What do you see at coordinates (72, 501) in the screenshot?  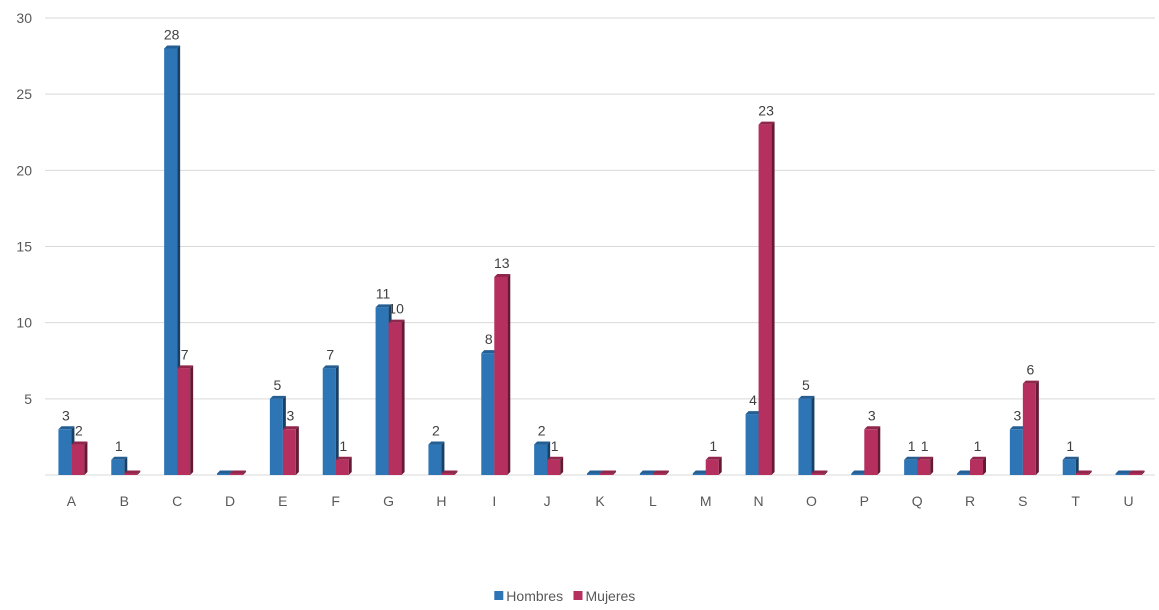 I see `x-tick-label: A` at bounding box center [72, 501].